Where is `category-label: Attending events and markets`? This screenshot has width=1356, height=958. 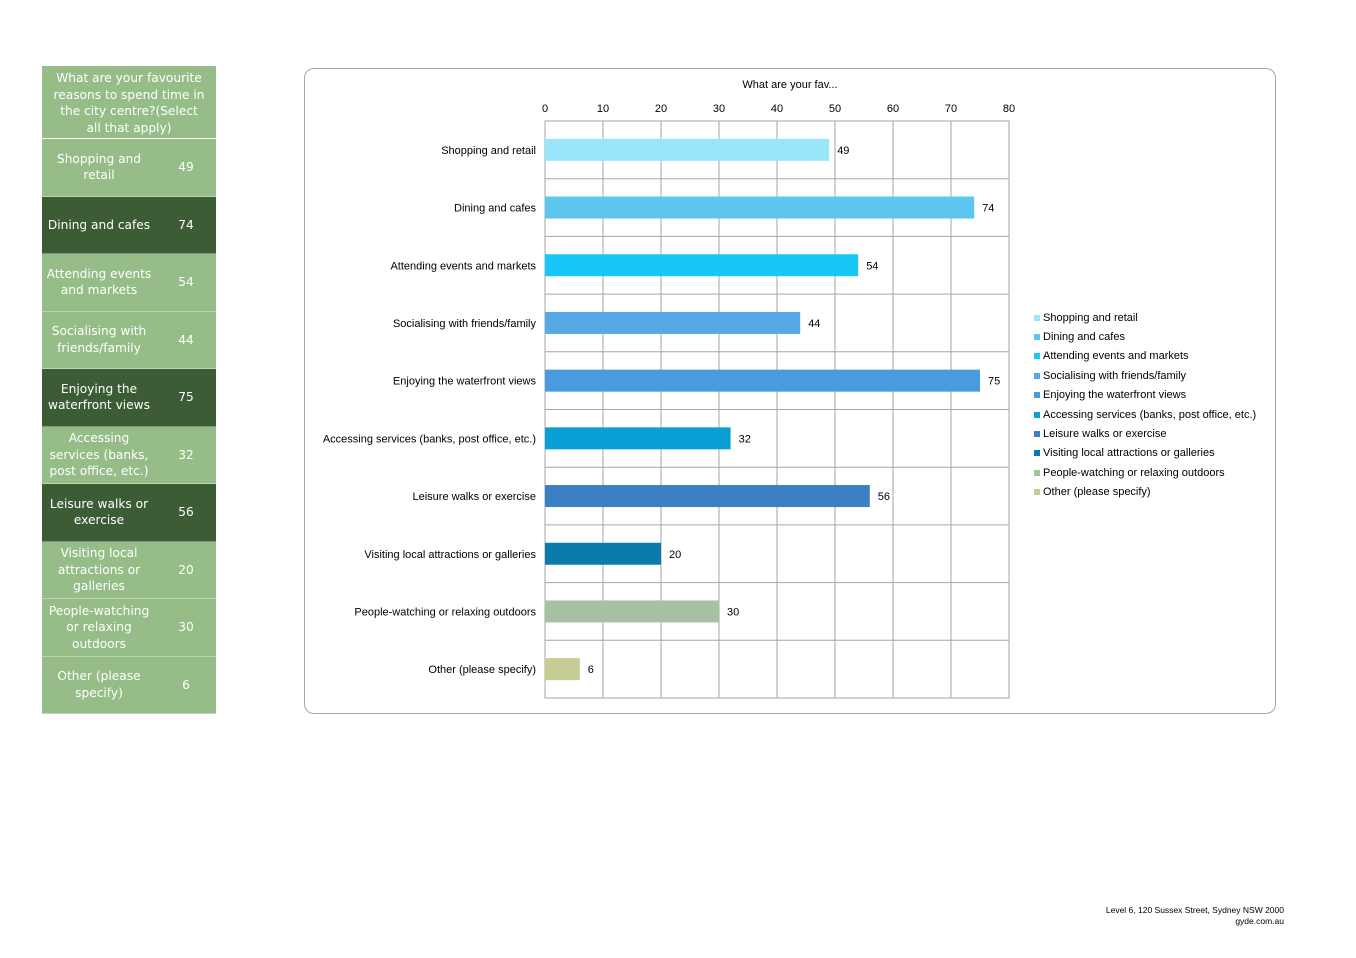
category-label: Attending events and markets is located at coordinates (463, 266).